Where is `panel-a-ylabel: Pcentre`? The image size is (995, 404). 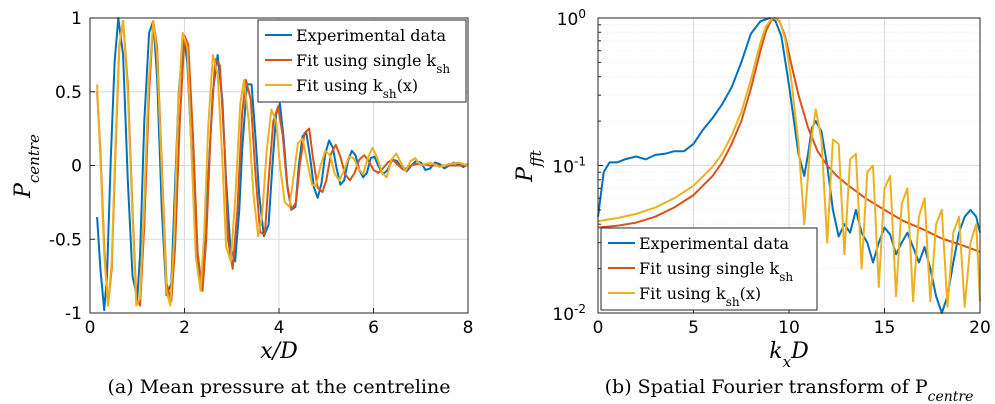
panel-a-ylabel: Pcentre is located at coordinates (27, 166).